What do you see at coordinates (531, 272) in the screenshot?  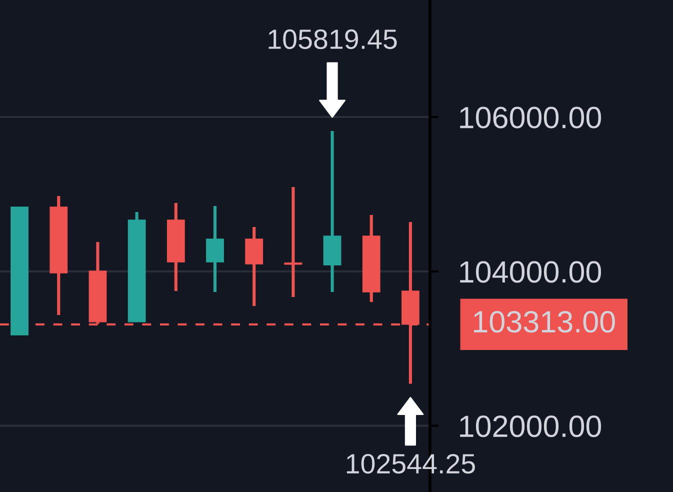 I see `y-tick-label: 104000.00` at bounding box center [531, 272].